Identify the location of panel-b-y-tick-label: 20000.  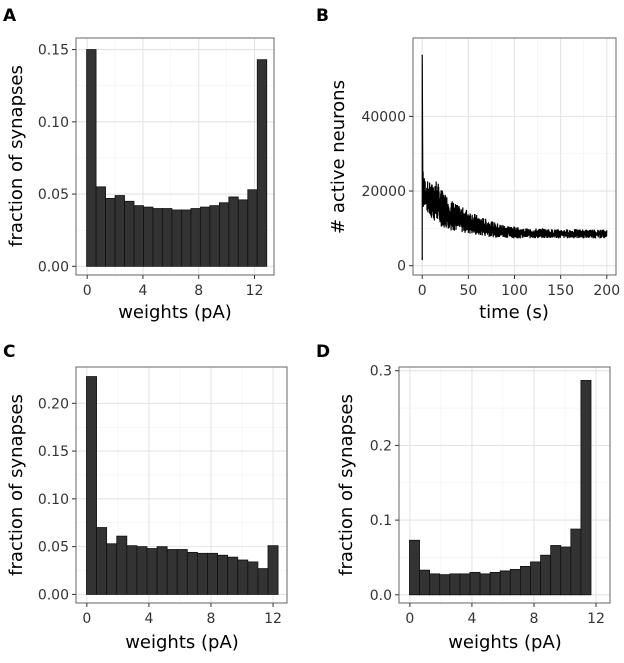
(383, 192).